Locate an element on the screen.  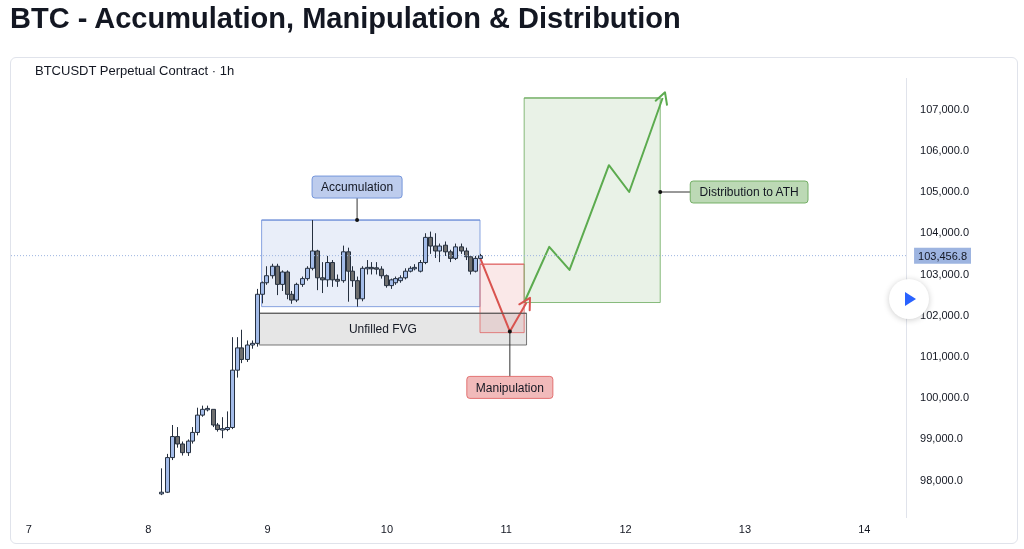
x-tick-label: 14 is located at coordinates (864, 529).